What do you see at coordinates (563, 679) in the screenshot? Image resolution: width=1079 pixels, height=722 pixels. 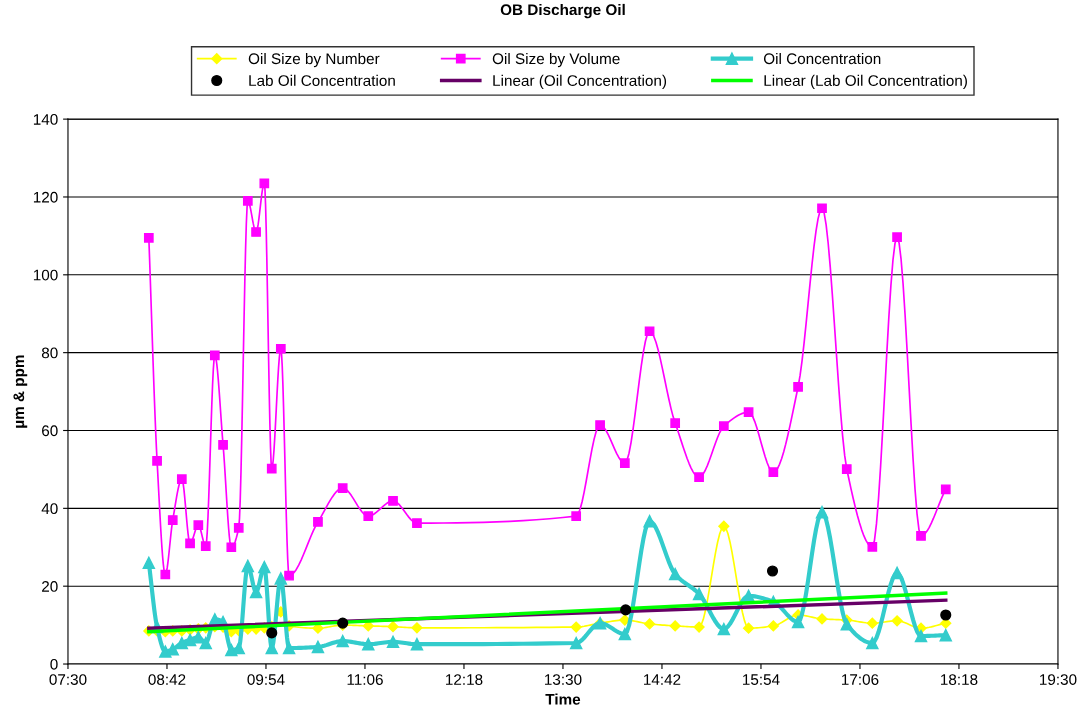 I see `x-tick-label: 13:30` at bounding box center [563, 679].